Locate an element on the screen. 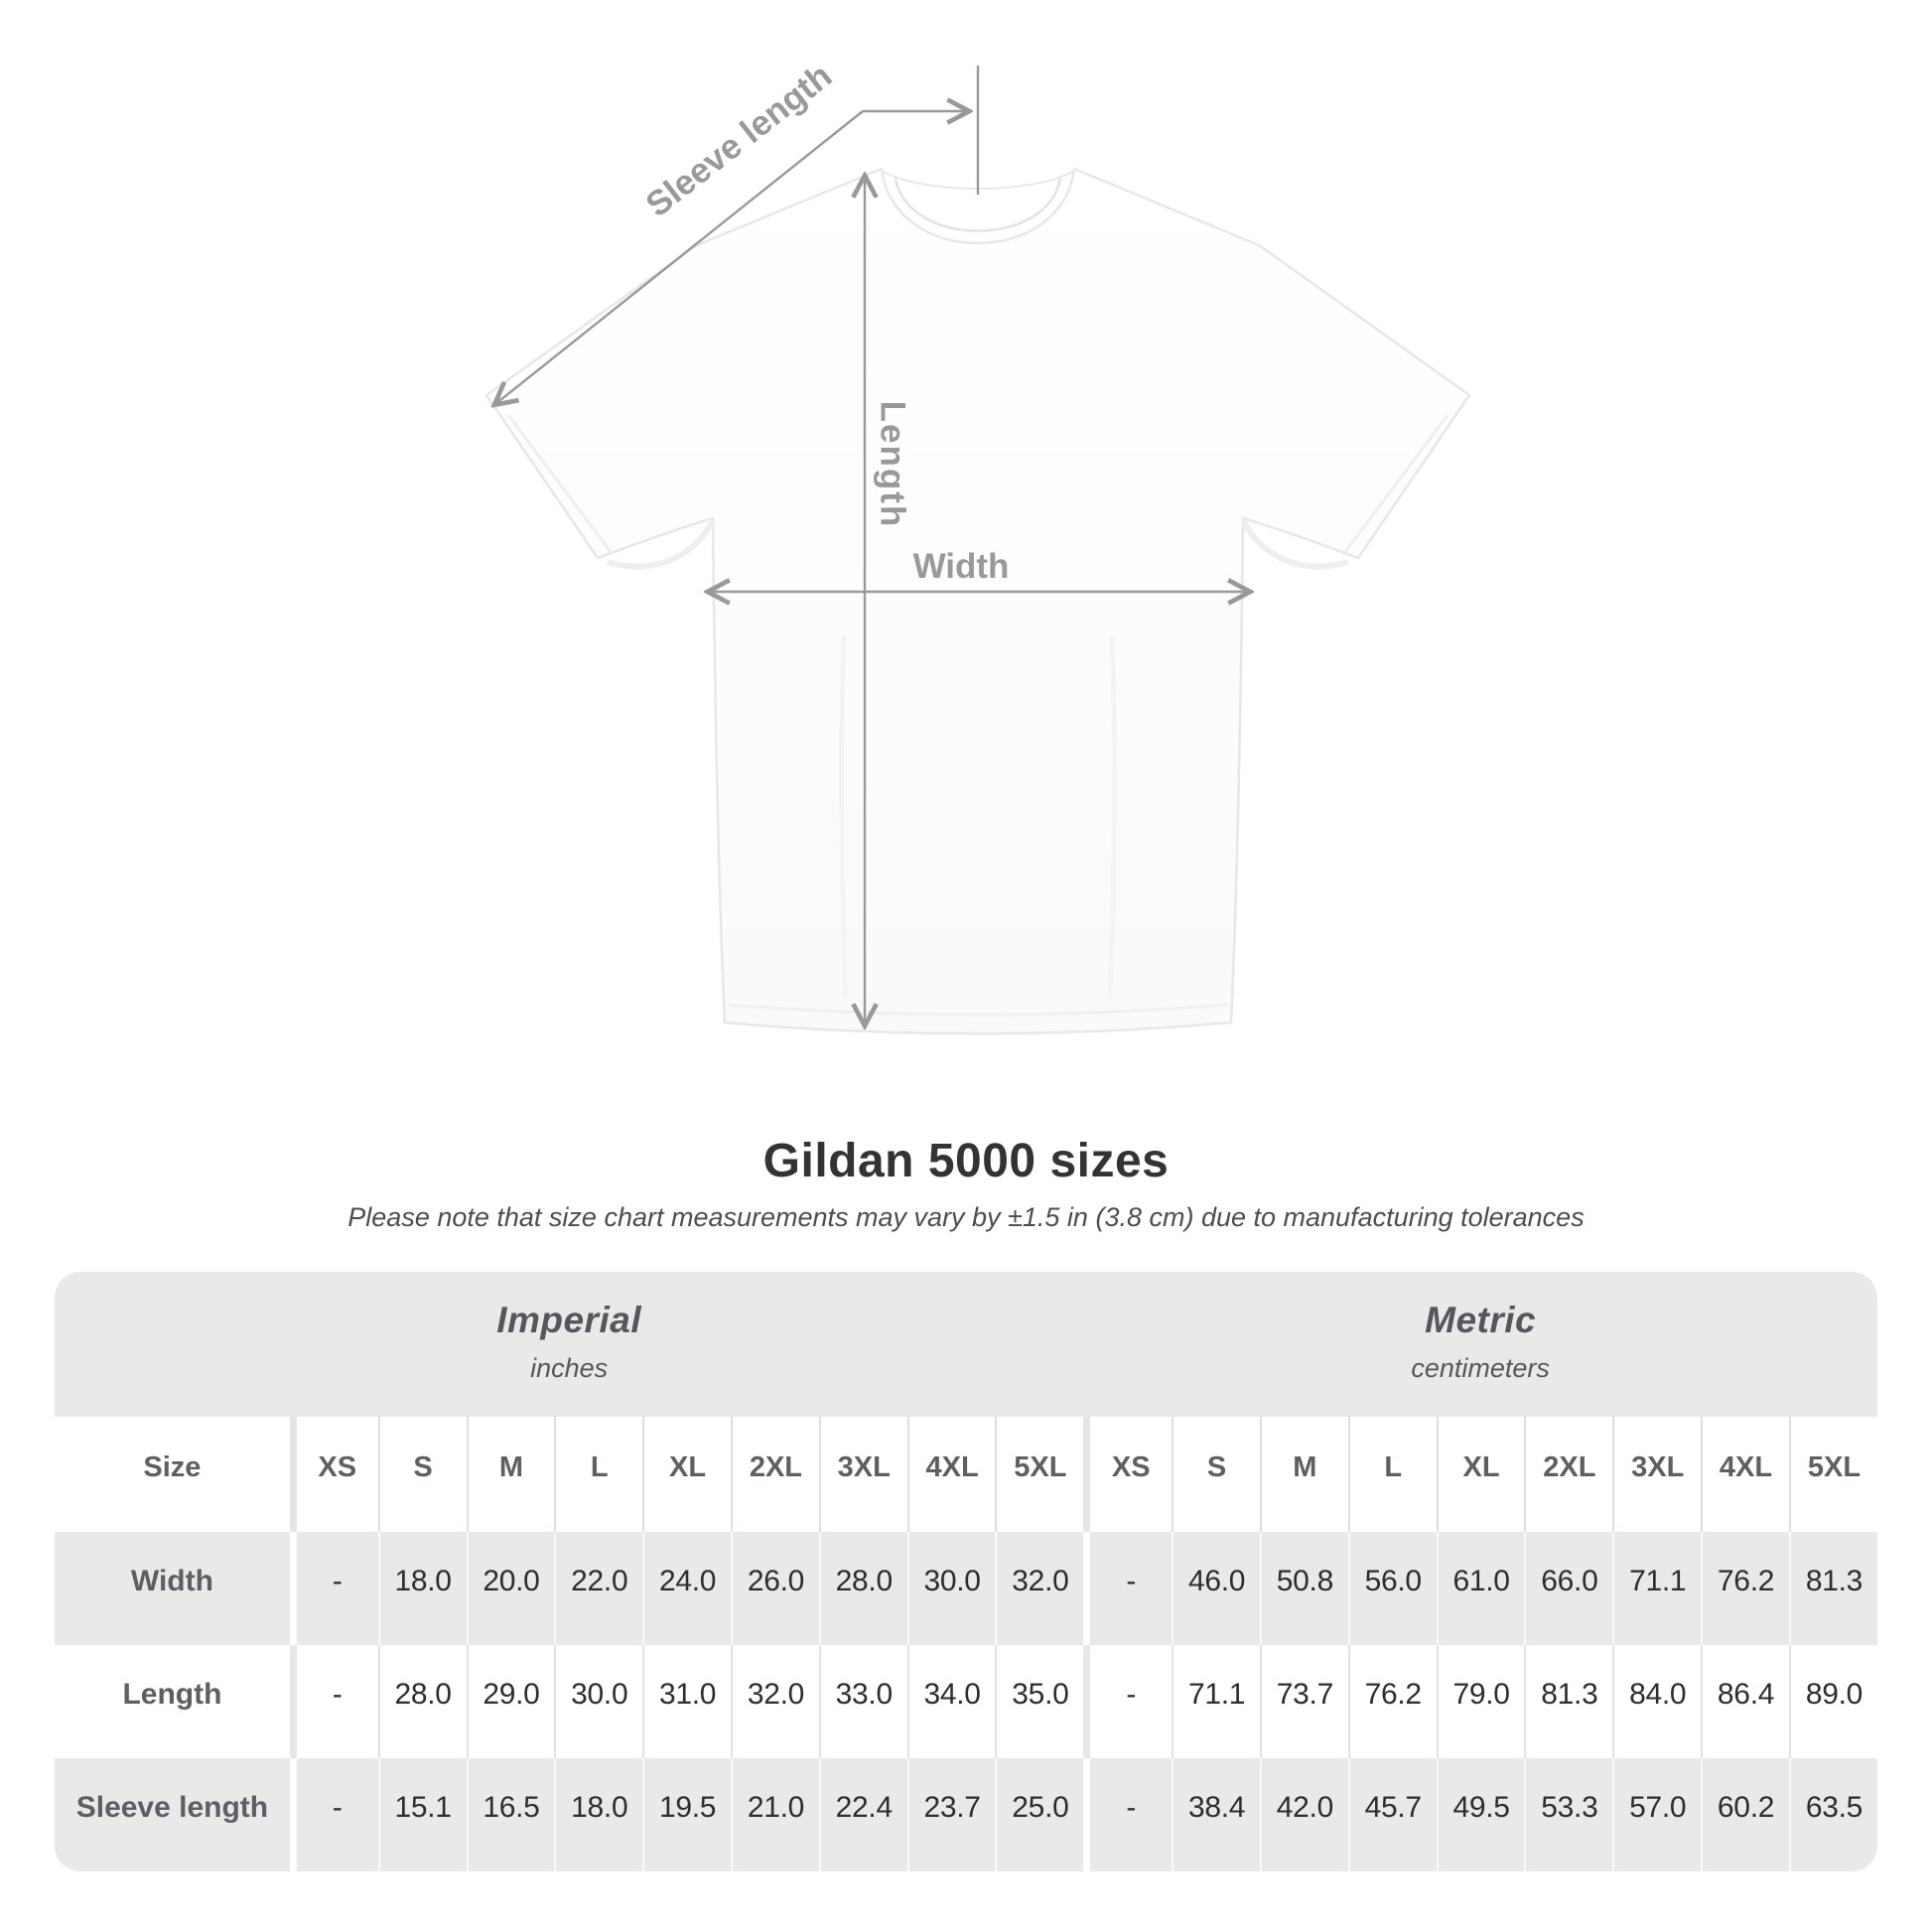 The height and width of the screenshot is (1932, 1932). unit-header-row: Imperial inches Metric centimeters is located at coordinates (966, 1345).